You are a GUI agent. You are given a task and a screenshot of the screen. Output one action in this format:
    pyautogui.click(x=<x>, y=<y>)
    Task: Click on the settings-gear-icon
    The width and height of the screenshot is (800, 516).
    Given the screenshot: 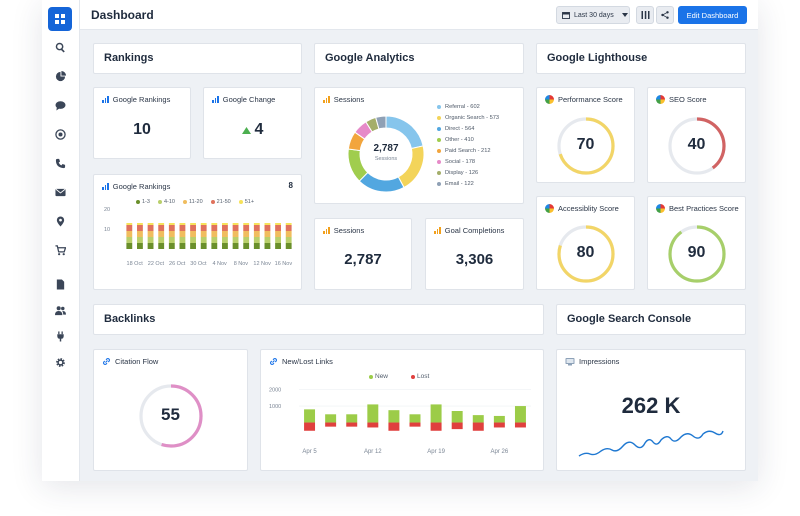 What is the action you would take?
    pyautogui.click(x=60, y=362)
    